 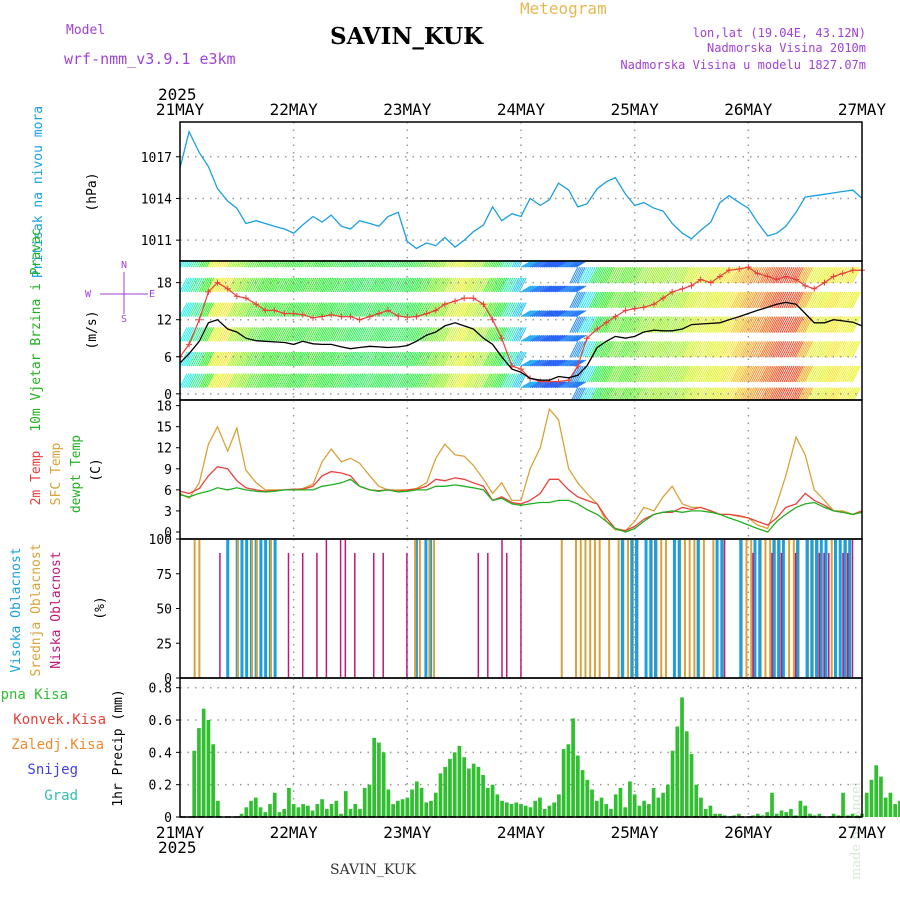 I want to click on altitude-label: Nadmorska Visina 2010m, so click(x=786, y=48).